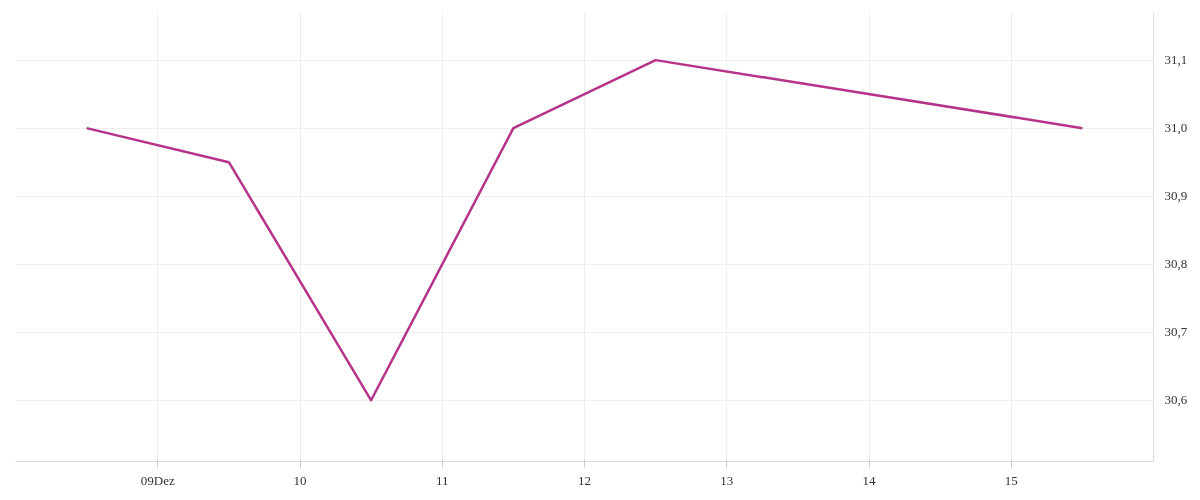  I want to click on y-tick-label: 30,9, so click(1176, 196).